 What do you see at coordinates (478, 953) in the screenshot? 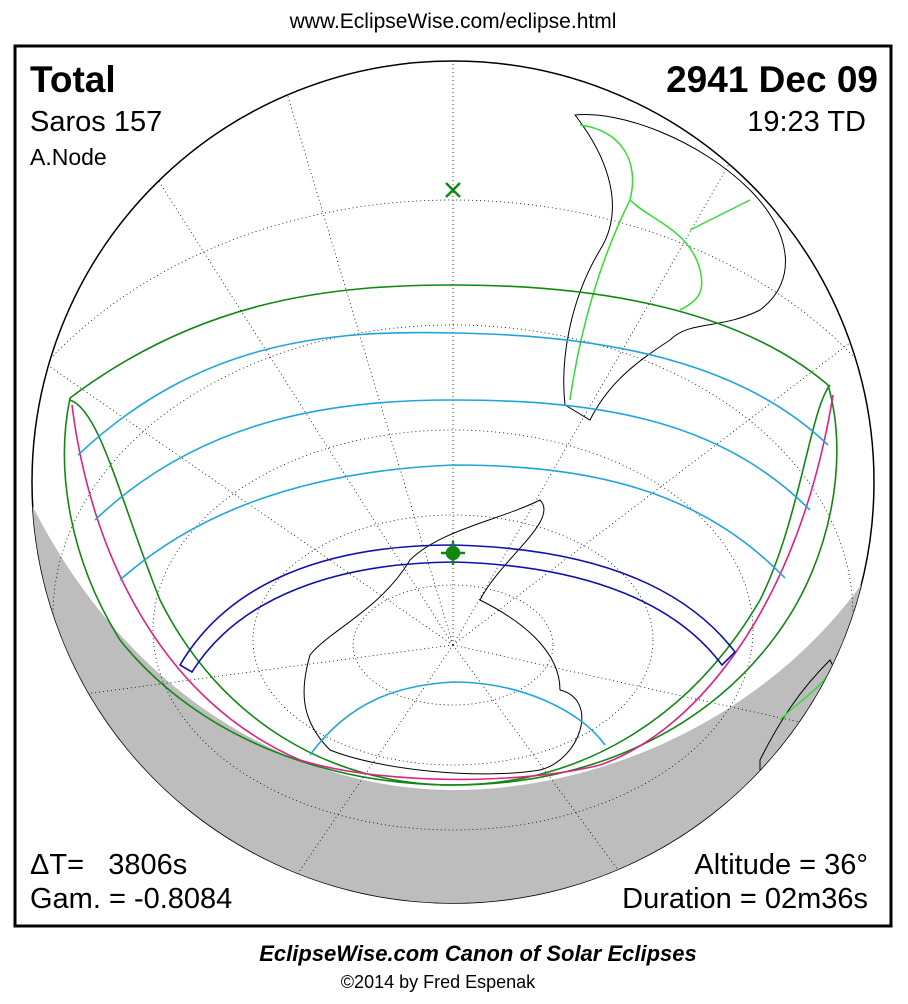
I see `footer-title: EclipseWise.com Canon of Solar Eclipses` at bounding box center [478, 953].